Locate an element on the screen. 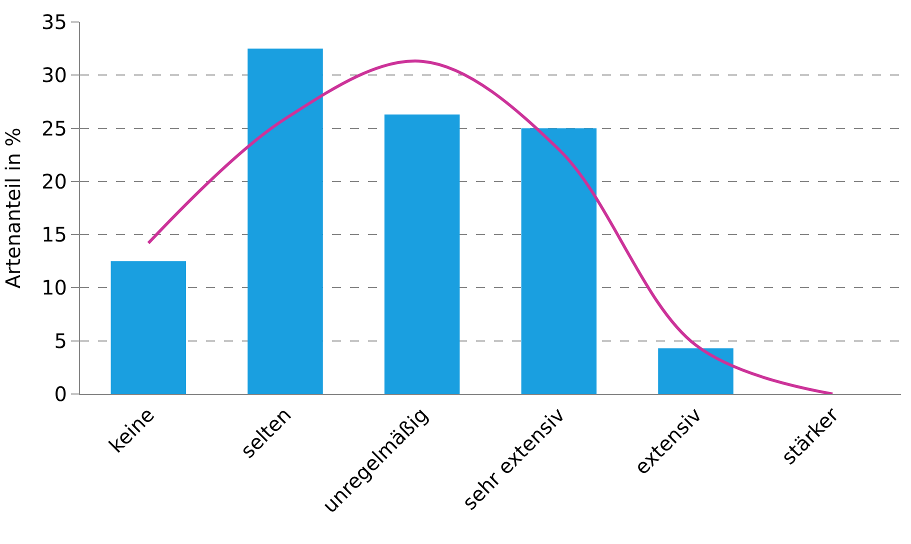  y-tick-label: 20 is located at coordinates (54, 181).